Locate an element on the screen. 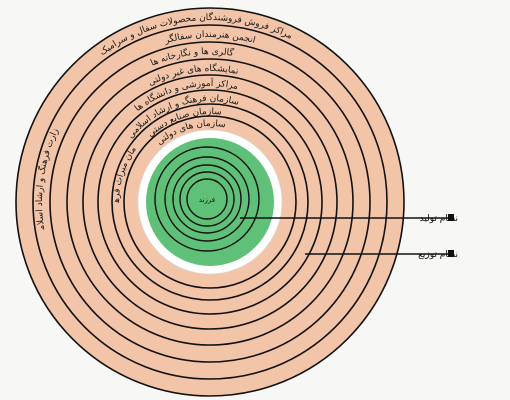 This screenshot has height=400, width=510. production-rings is located at coordinates (210, 202).